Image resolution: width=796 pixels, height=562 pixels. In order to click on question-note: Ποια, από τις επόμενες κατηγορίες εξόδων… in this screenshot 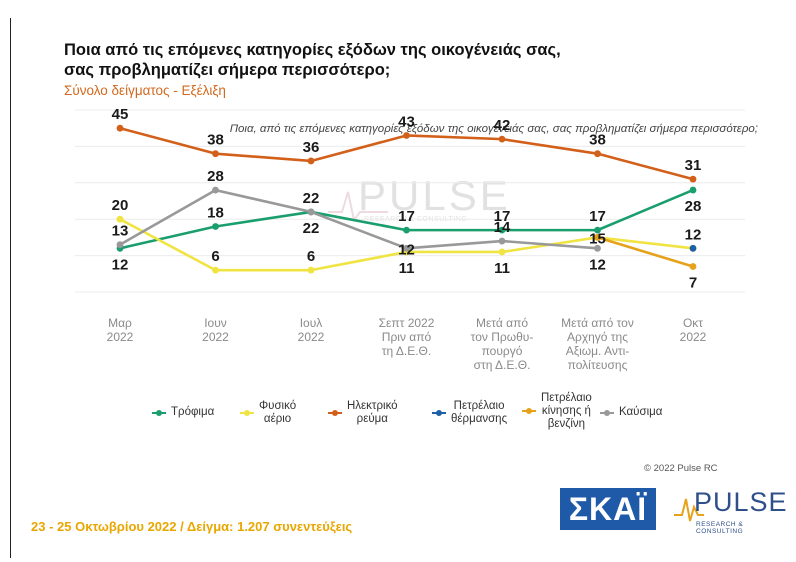, I will do `click(493, 129)`.